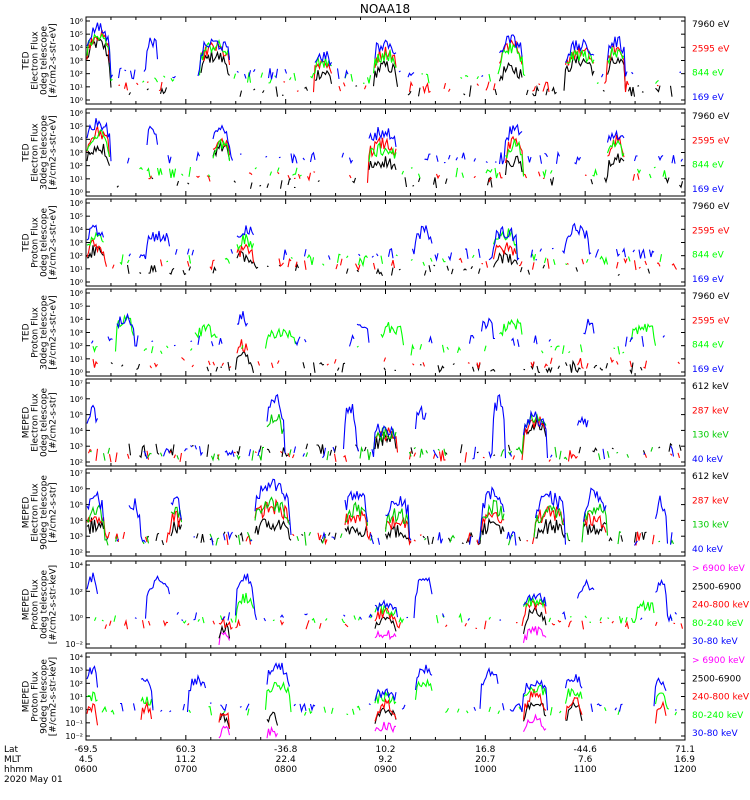 This screenshot has width=750, height=800. Describe the element at coordinates (708, 550) in the screenshot. I see `legend-entry: 40 keV` at that location.